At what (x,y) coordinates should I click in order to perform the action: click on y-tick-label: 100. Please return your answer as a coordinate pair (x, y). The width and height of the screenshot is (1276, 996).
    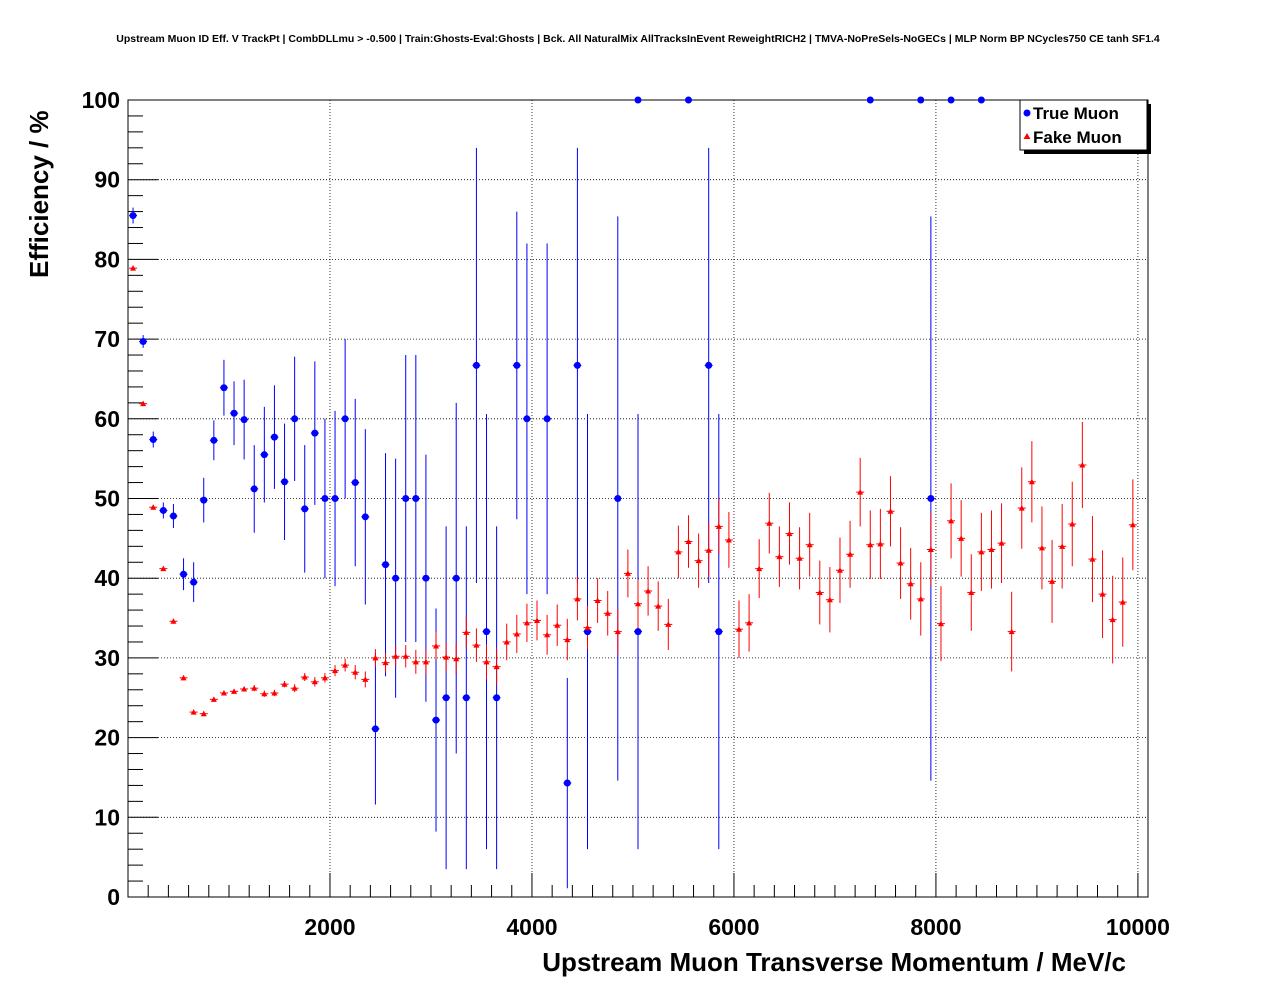
    Looking at the image, I should click on (101, 100).